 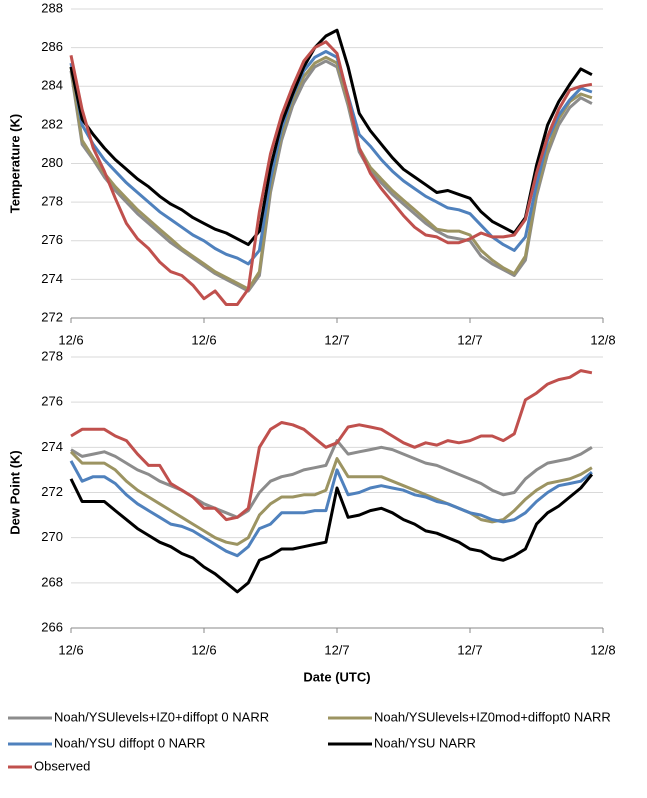 What do you see at coordinates (14, 163) in the screenshot?
I see `y-axis-label: Temperature (K)` at bounding box center [14, 163].